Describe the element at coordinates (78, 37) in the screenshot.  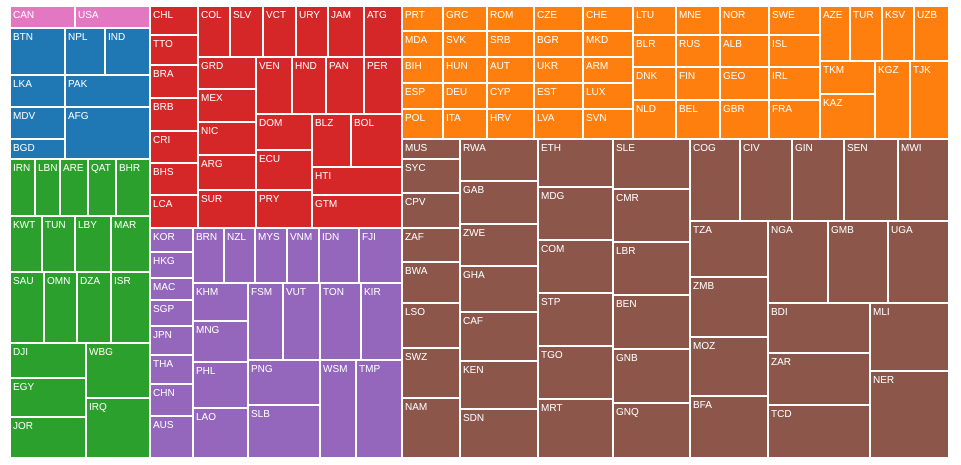
I see `tile-label-npl: NPL` at that location.